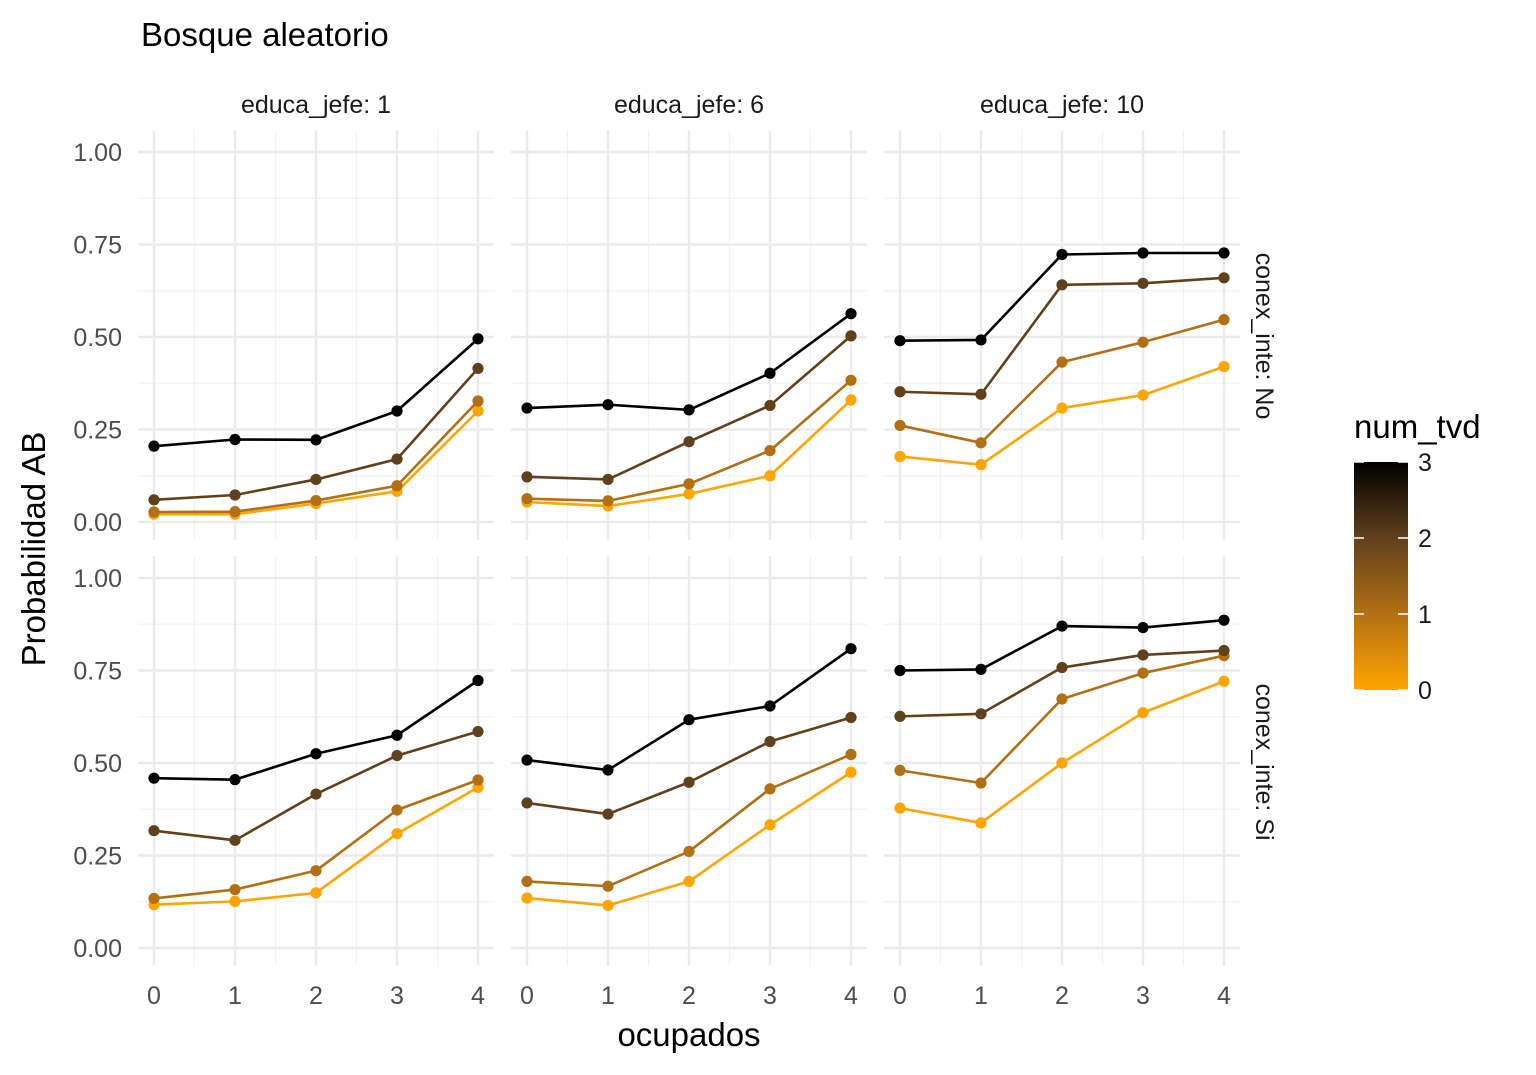 The width and height of the screenshot is (1536, 1075). Describe the element at coordinates (688, 1034) in the screenshot. I see `x-axis-title: ocupados` at that location.